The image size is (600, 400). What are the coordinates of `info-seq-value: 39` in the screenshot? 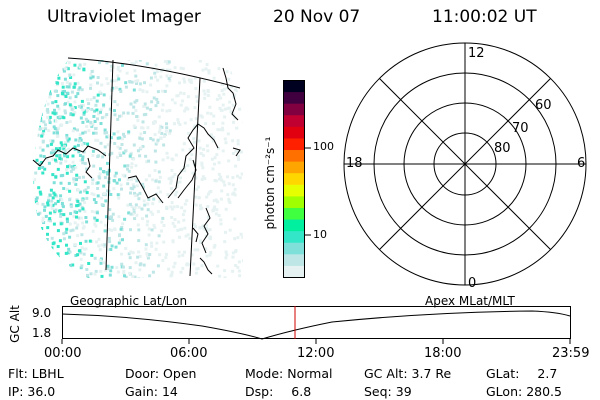 It's located at (403, 391).